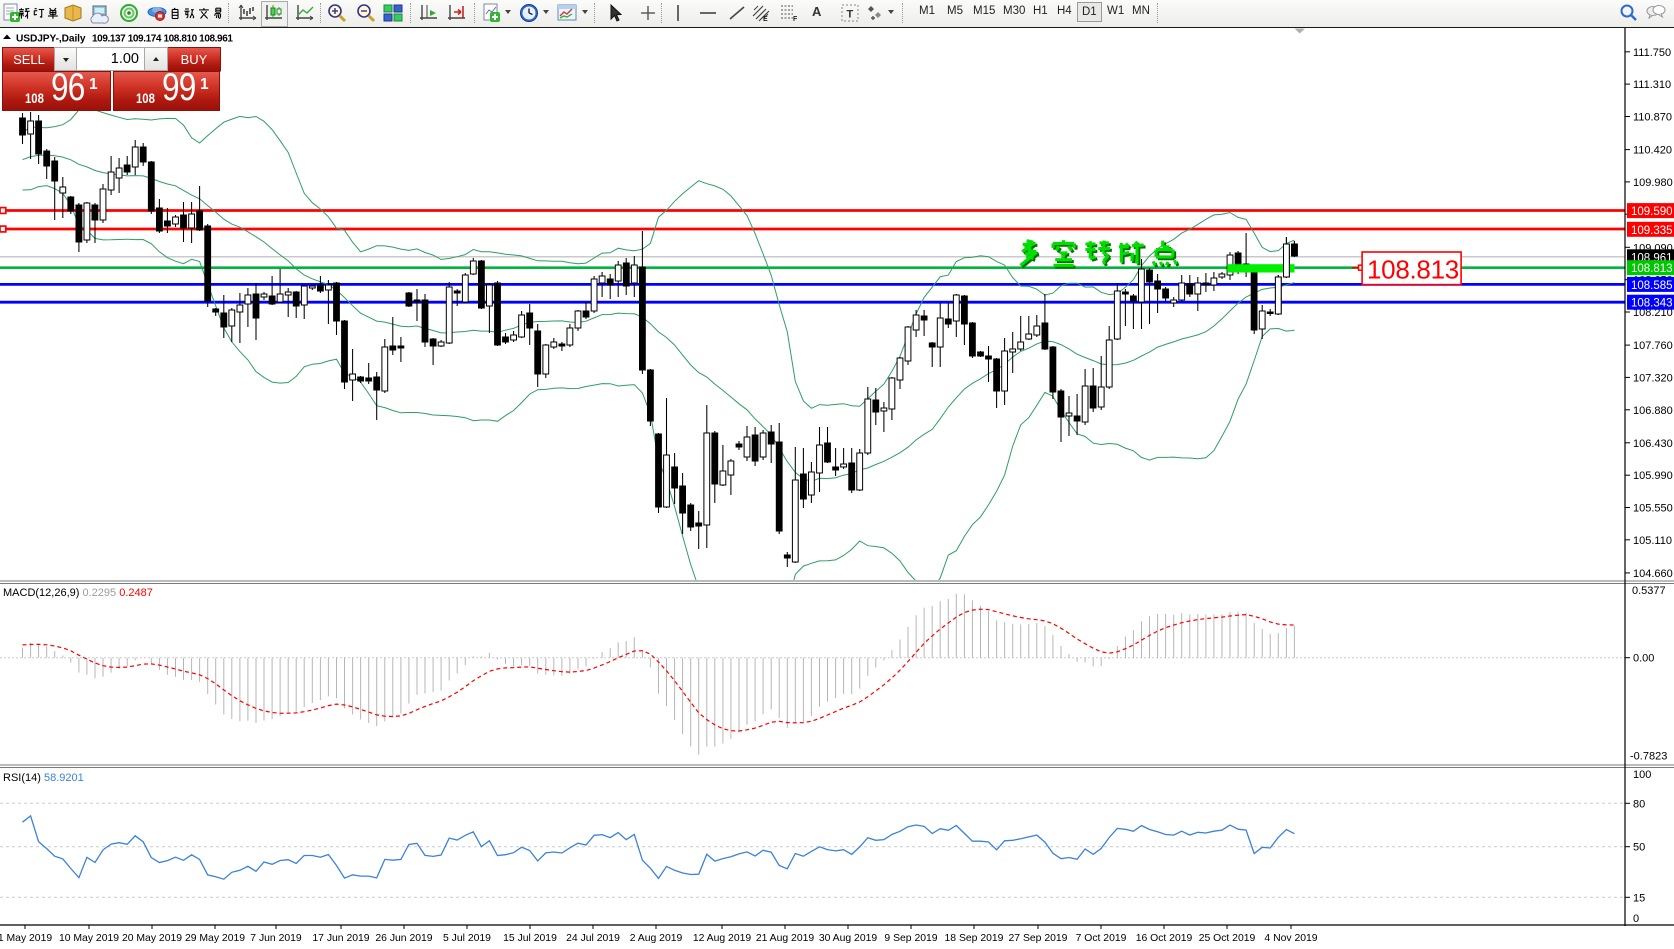 The height and width of the screenshot is (949, 1674). I want to click on svg-text: 105.550, so click(1653, 509).